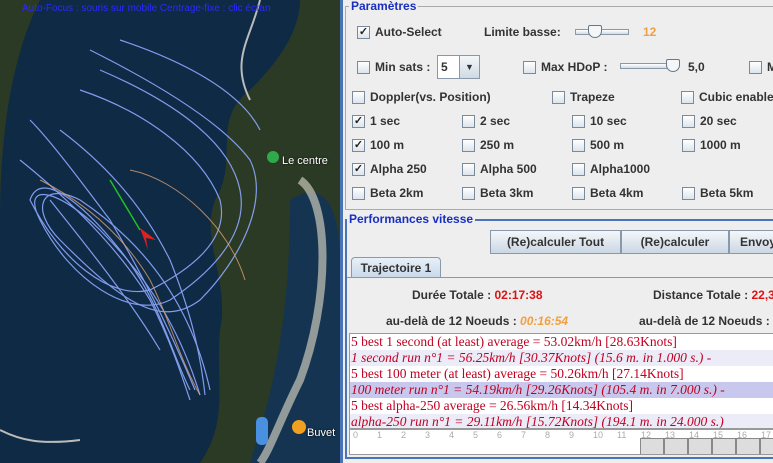 The image size is (773, 463). I want to click on duree-audela: au-delà de 12 Noeuds : 00:16:54, so click(477, 321).